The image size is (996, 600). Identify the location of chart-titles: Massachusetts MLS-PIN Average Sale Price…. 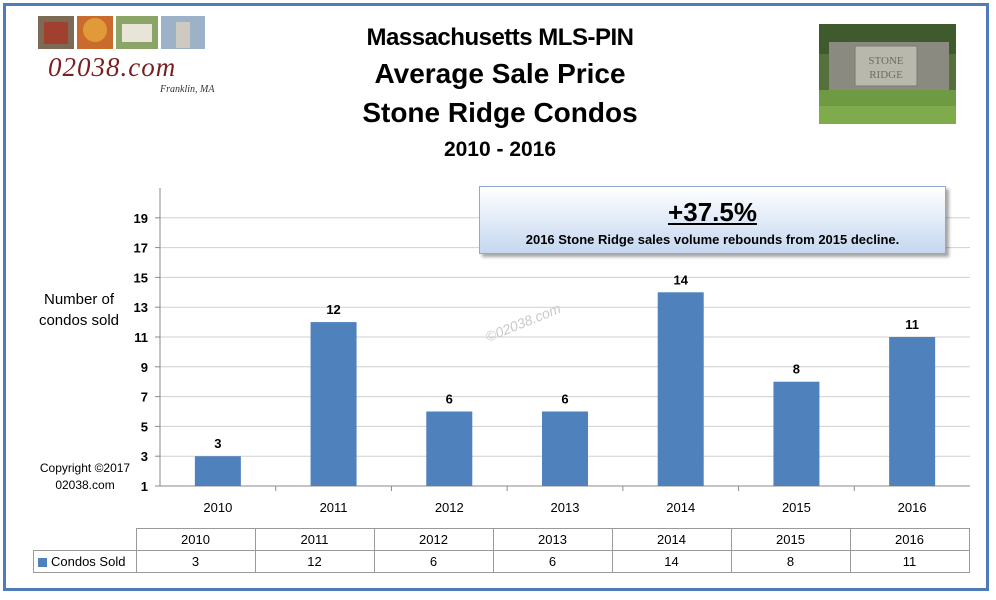
(500, 95).